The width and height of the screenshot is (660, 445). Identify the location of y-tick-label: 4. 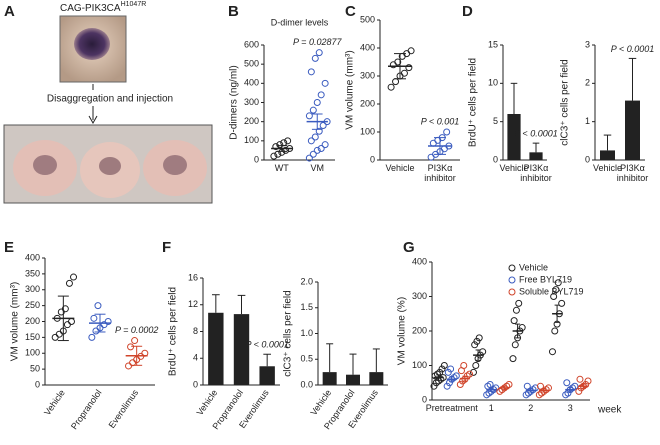
(195, 358).